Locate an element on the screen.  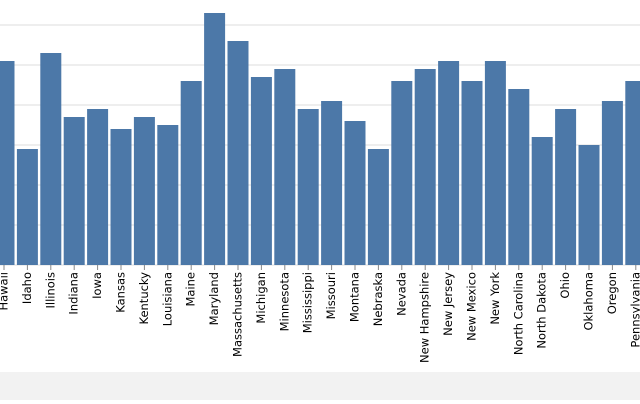
x-tick-label: New York is located at coordinates (495, 298).